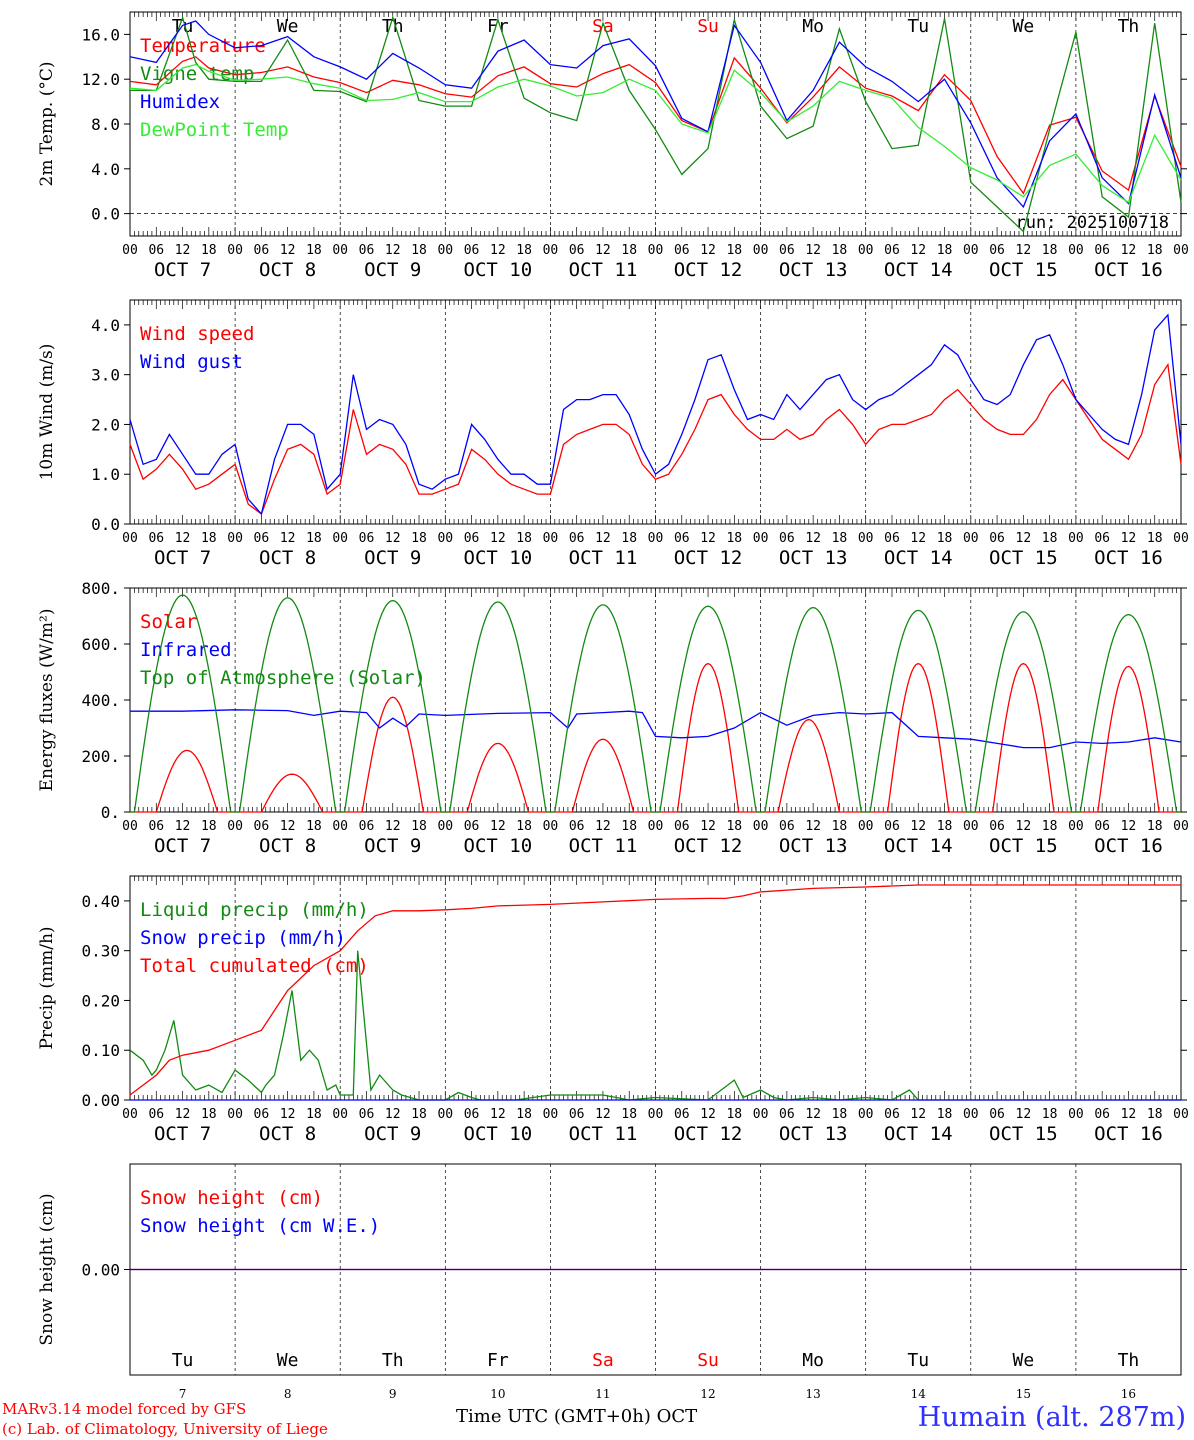 The width and height of the screenshot is (1194, 1440). Describe the element at coordinates (260, 1226) in the screenshot. I see `legend-entry: Snow height (cm W.E.)` at that location.